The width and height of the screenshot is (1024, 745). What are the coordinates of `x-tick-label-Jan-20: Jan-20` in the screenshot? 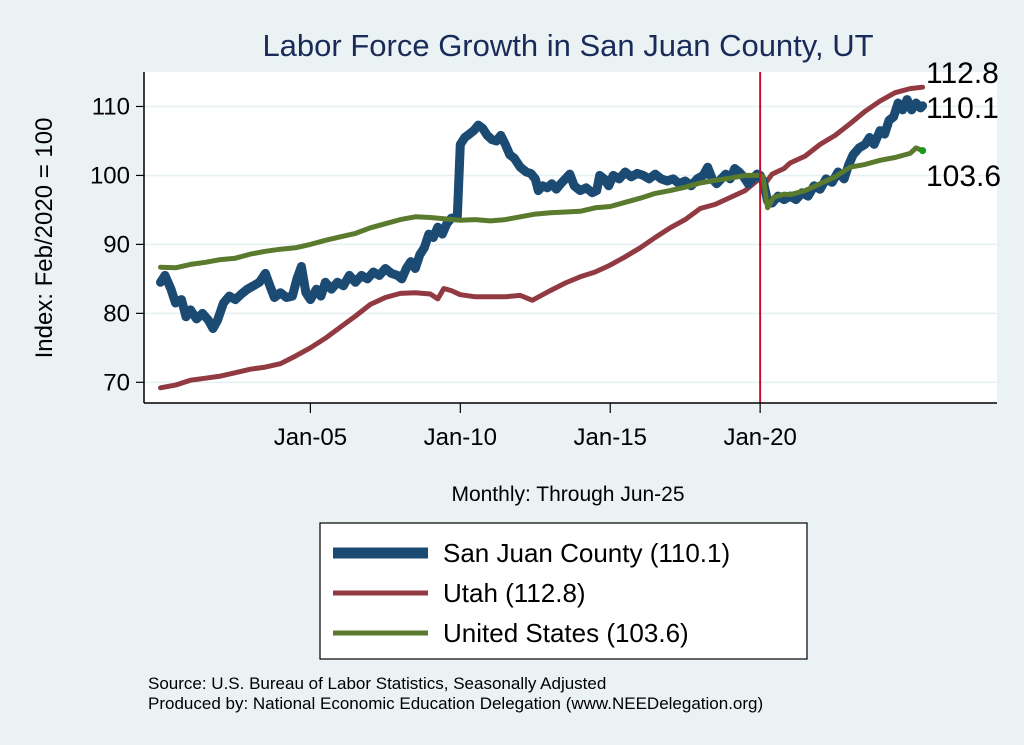 It's located at (759, 437).